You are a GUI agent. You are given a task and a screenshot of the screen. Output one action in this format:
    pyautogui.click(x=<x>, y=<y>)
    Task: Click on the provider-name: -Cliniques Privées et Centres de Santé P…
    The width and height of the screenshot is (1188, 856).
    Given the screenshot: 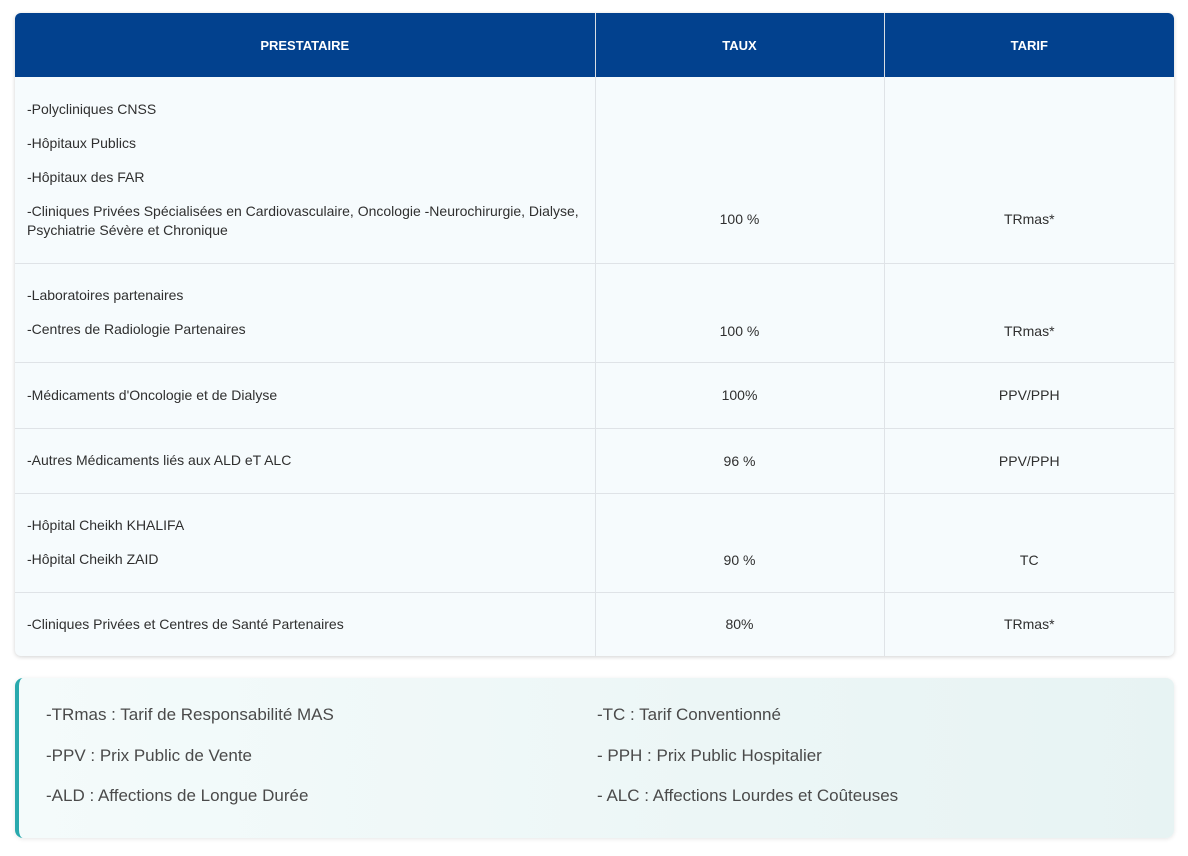 What is the action you would take?
    pyautogui.click(x=185, y=623)
    